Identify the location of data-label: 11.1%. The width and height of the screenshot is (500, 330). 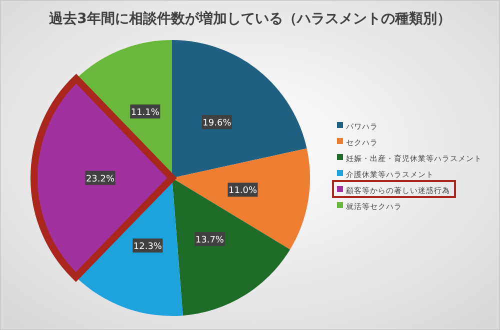
(145, 113).